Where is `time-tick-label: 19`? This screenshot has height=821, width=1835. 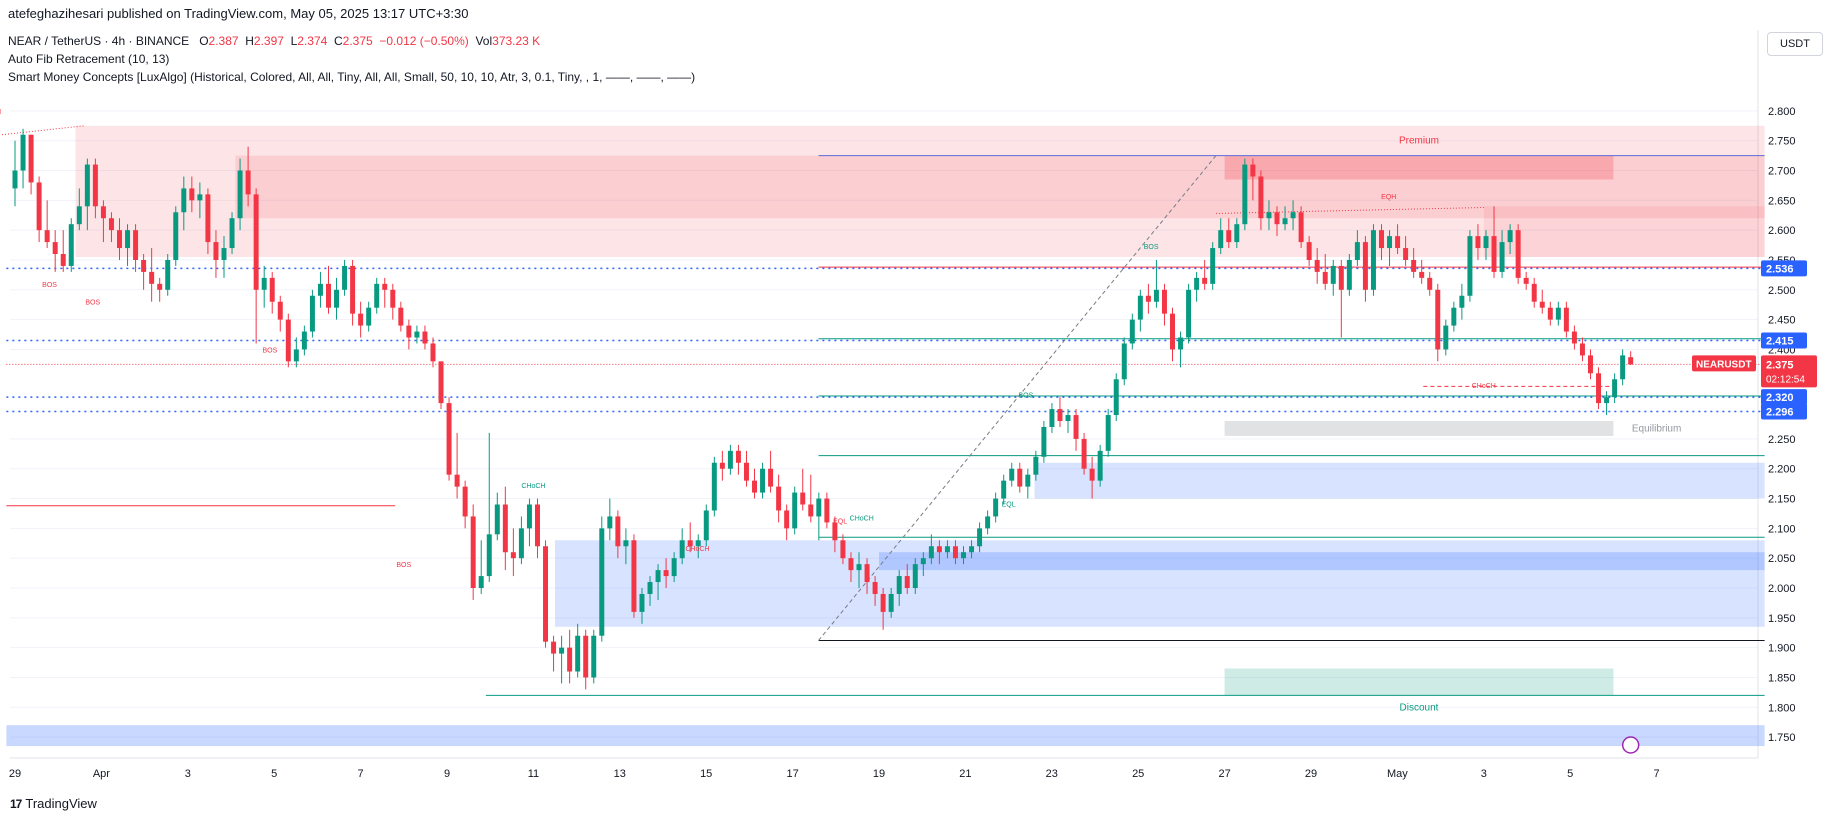 time-tick-label: 19 is located at coordinates (879, 774).